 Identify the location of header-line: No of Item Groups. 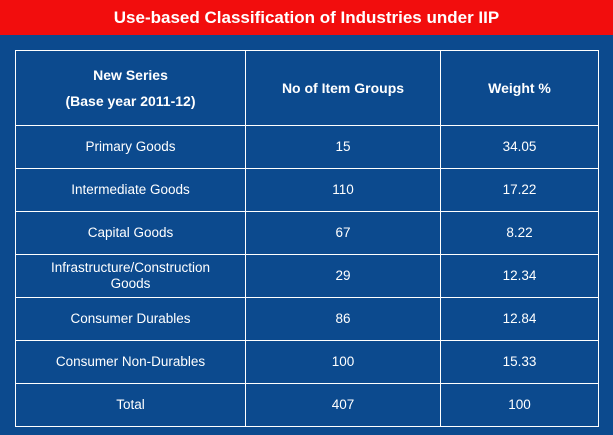
(343, 88).